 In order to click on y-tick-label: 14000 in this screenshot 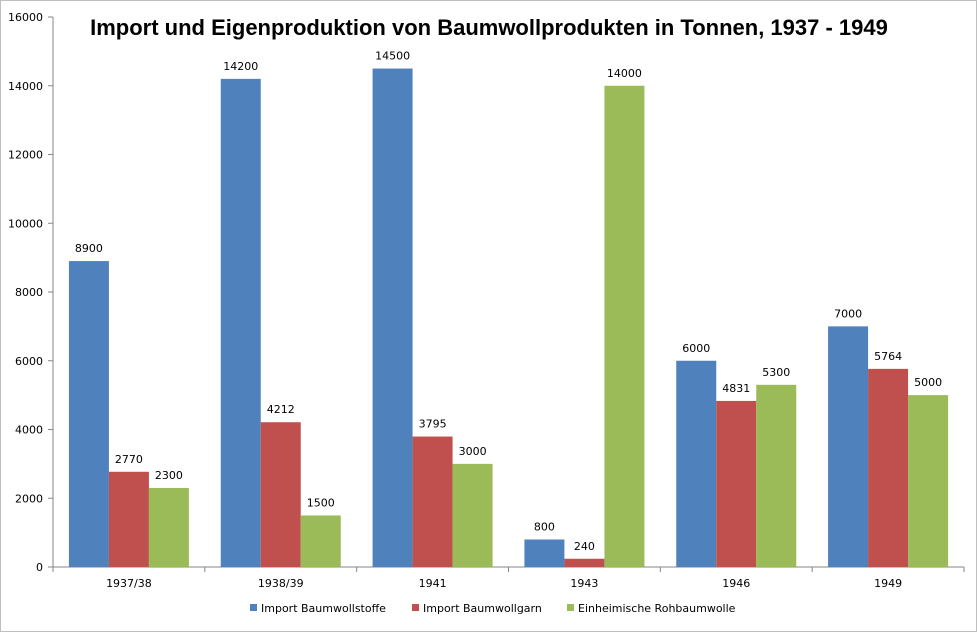, I will do `click(25, 86)`.